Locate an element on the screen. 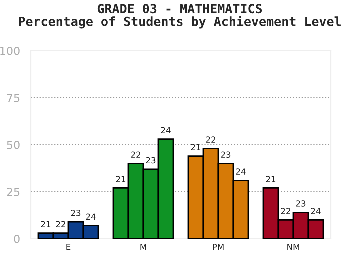 The width and height of the screenshot is (360, 260). y-tick-label: 50 is located at coordinates (13, 145).